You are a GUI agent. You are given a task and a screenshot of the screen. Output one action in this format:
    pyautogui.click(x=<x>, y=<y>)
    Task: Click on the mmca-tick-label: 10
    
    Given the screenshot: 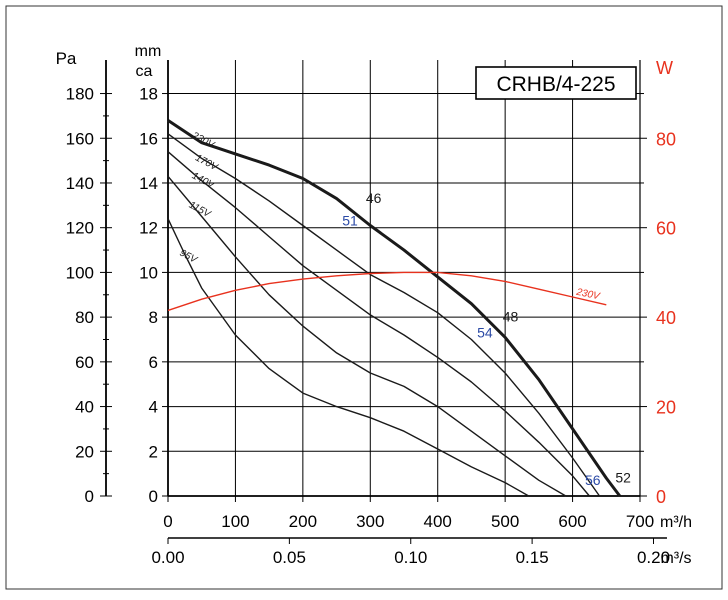 What is the action you would take?
    pyautogui.click(x=148, y=272)
    